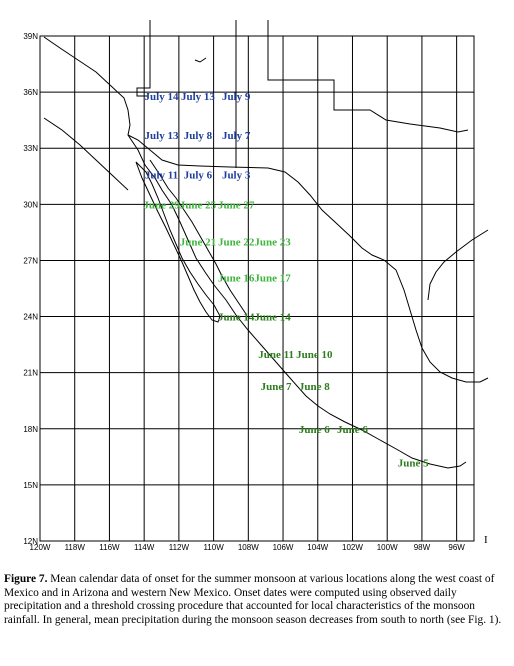 This screenshot has height=666, width=514. Describe the element at coordinates (236, 243) in the screenshot. I see `onset-label-june-north: June 22` at that location.